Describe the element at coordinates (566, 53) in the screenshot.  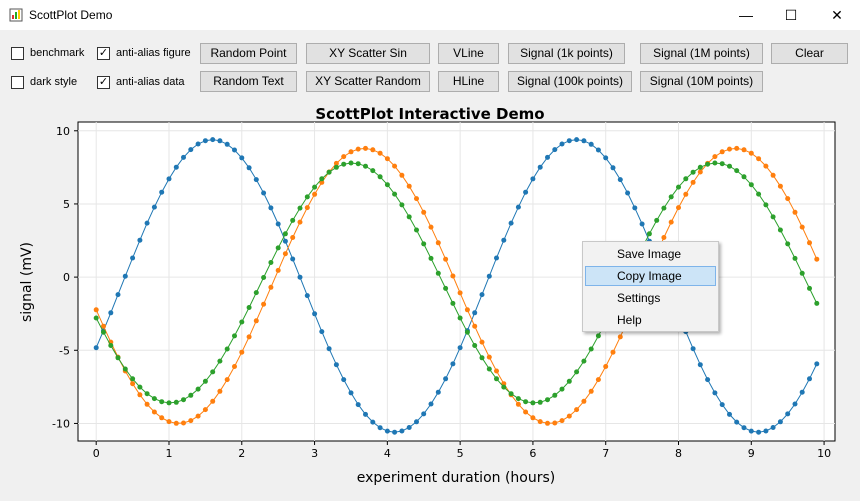
I see `signal-1k-button: Signal (1k points)` at that location.